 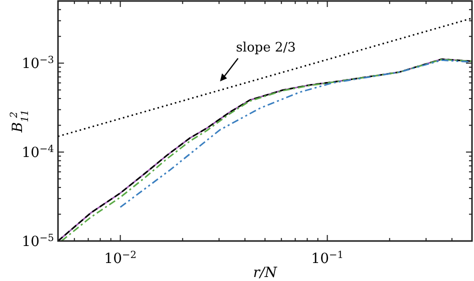 What do you see at coordinates (38, 63) in the screenshot?
I see `y-tick-label: 10$^{−3}$` at bounding box center [38, 63].